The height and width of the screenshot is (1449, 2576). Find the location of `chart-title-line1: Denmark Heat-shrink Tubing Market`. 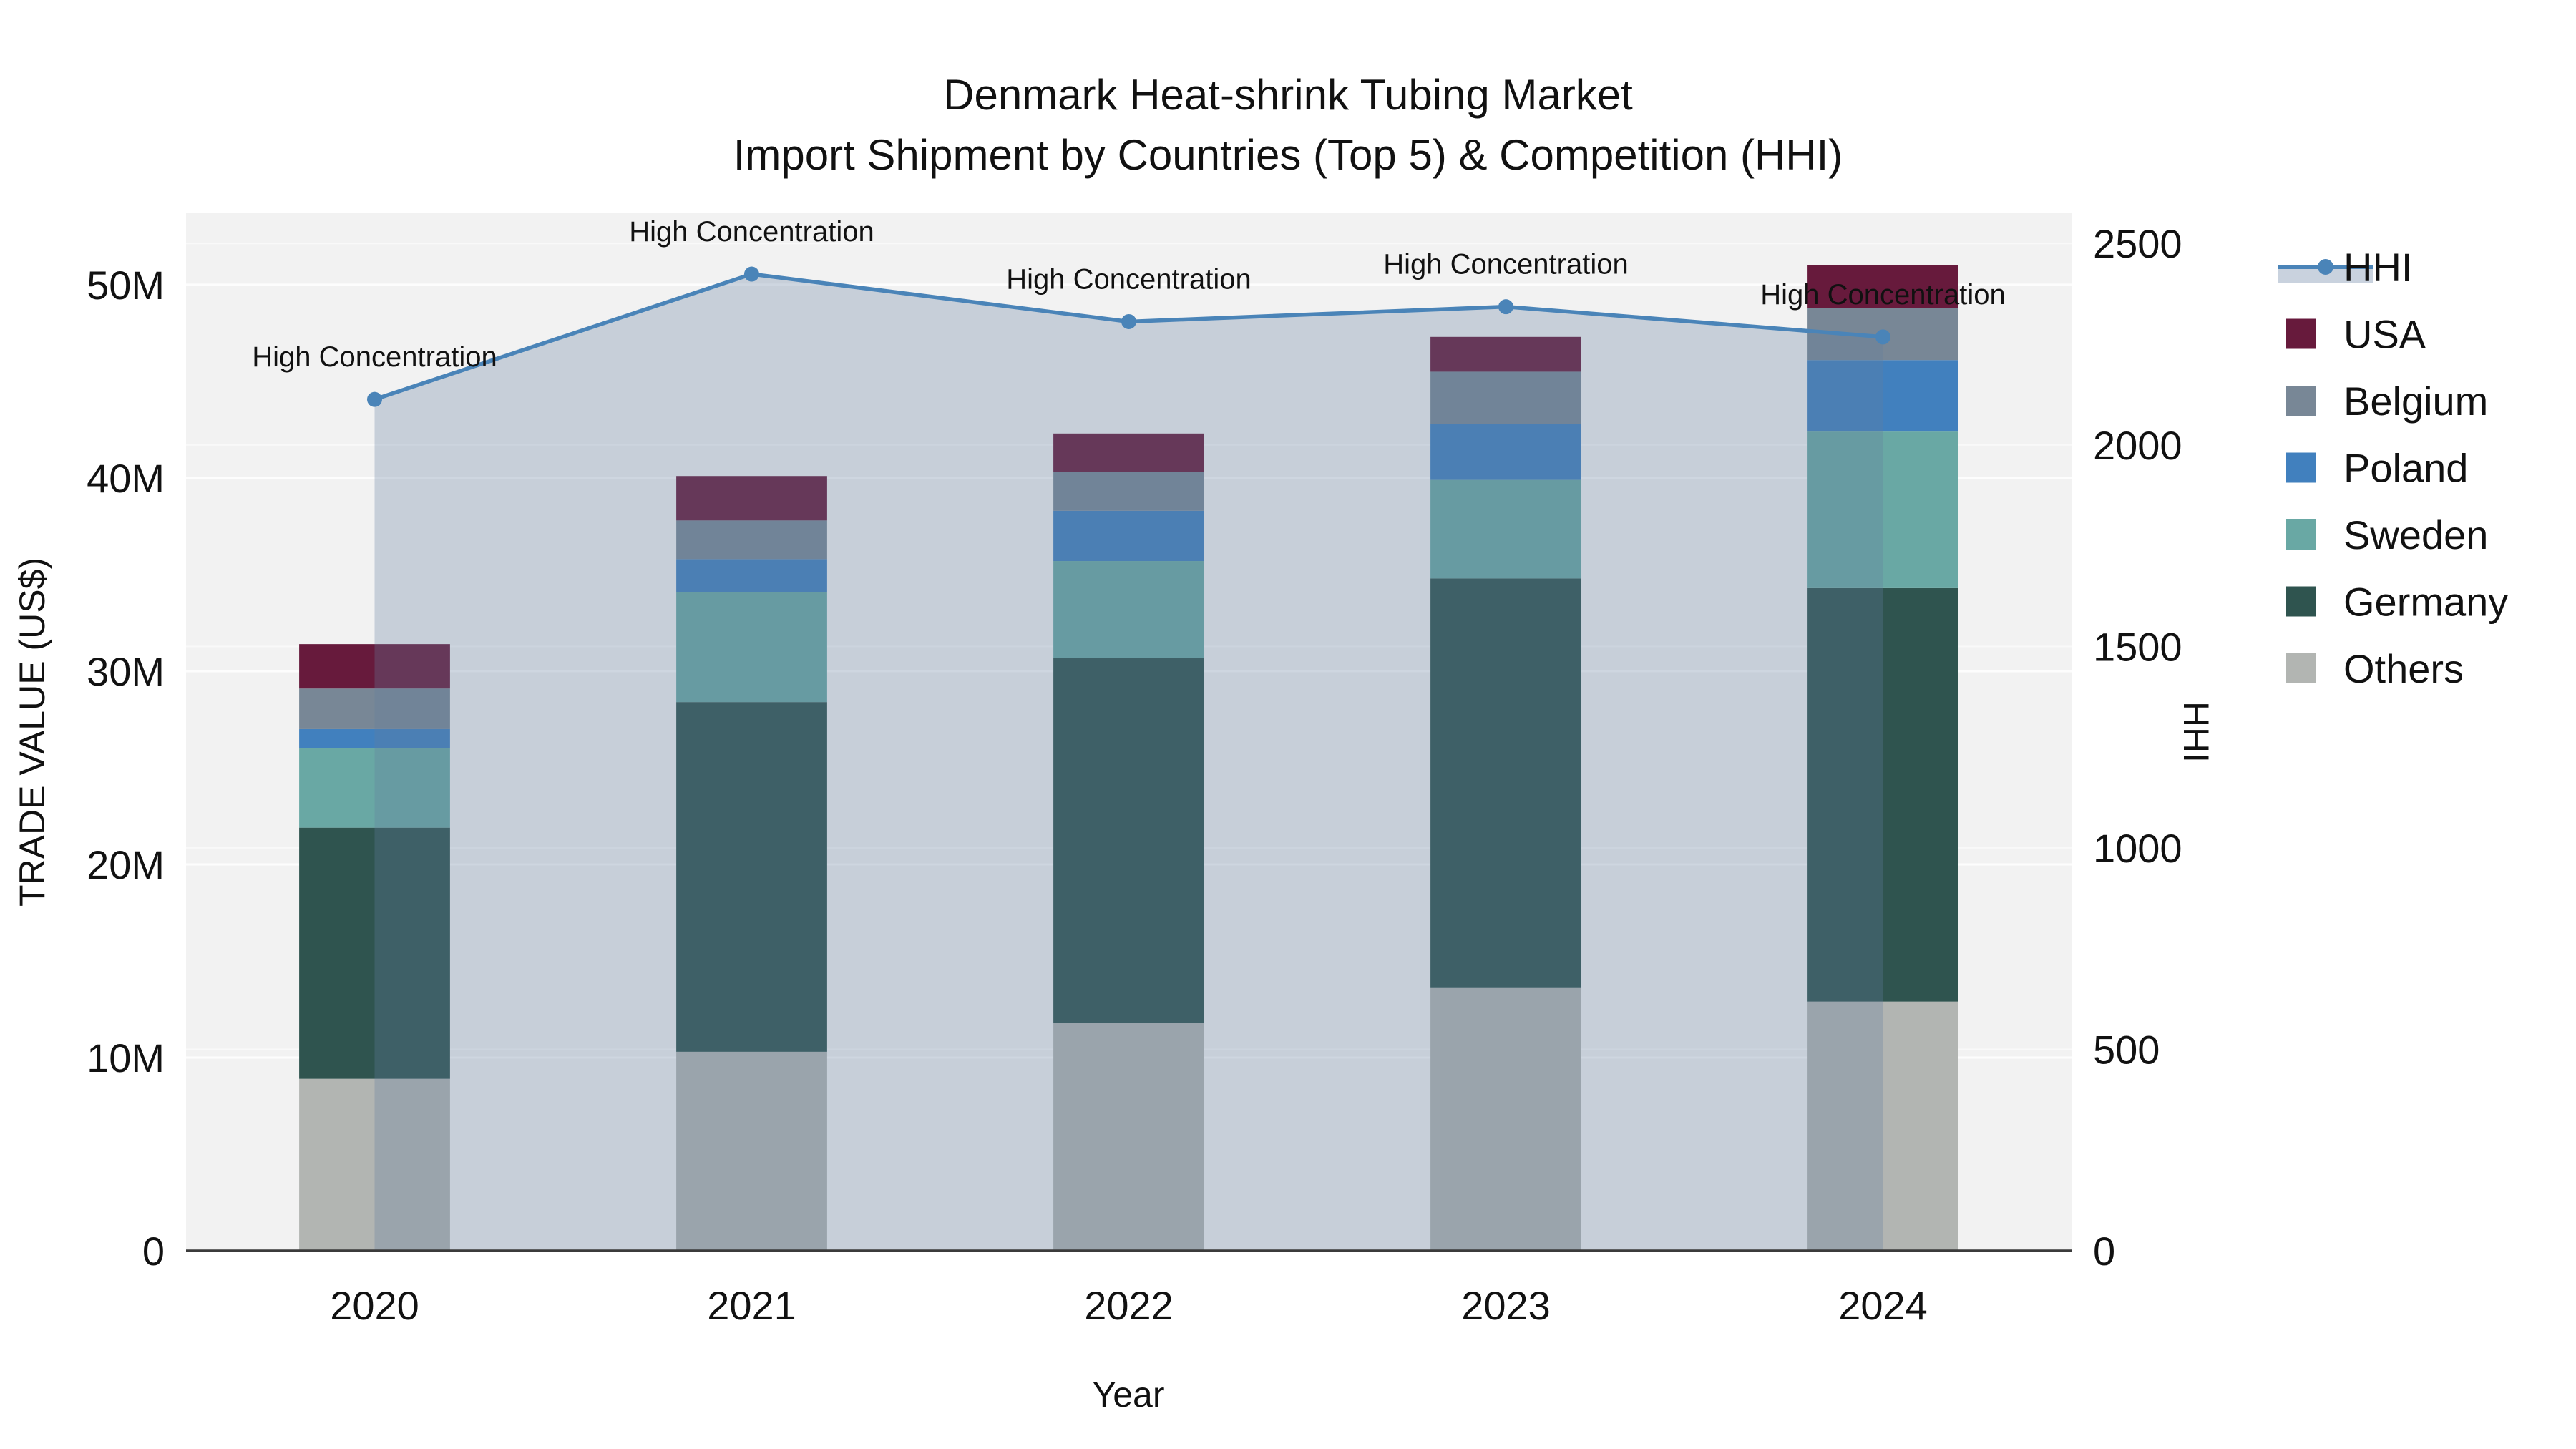

chart-title-line1: Denmark Heat-shrink Tubing Market is located at coordinates (1288, 95).